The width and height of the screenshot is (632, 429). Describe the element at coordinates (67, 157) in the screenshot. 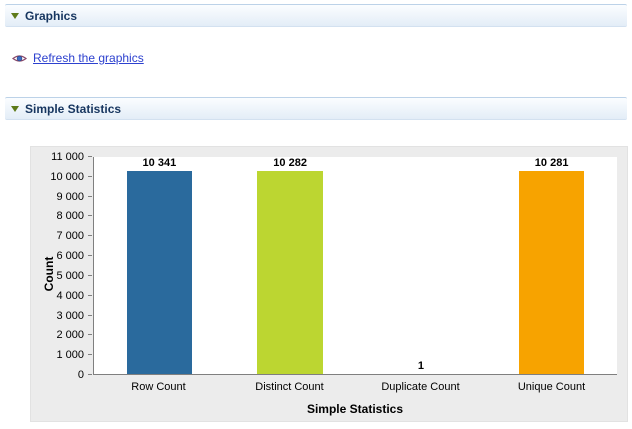

I see `y-tick-label: 11 000` at that location.